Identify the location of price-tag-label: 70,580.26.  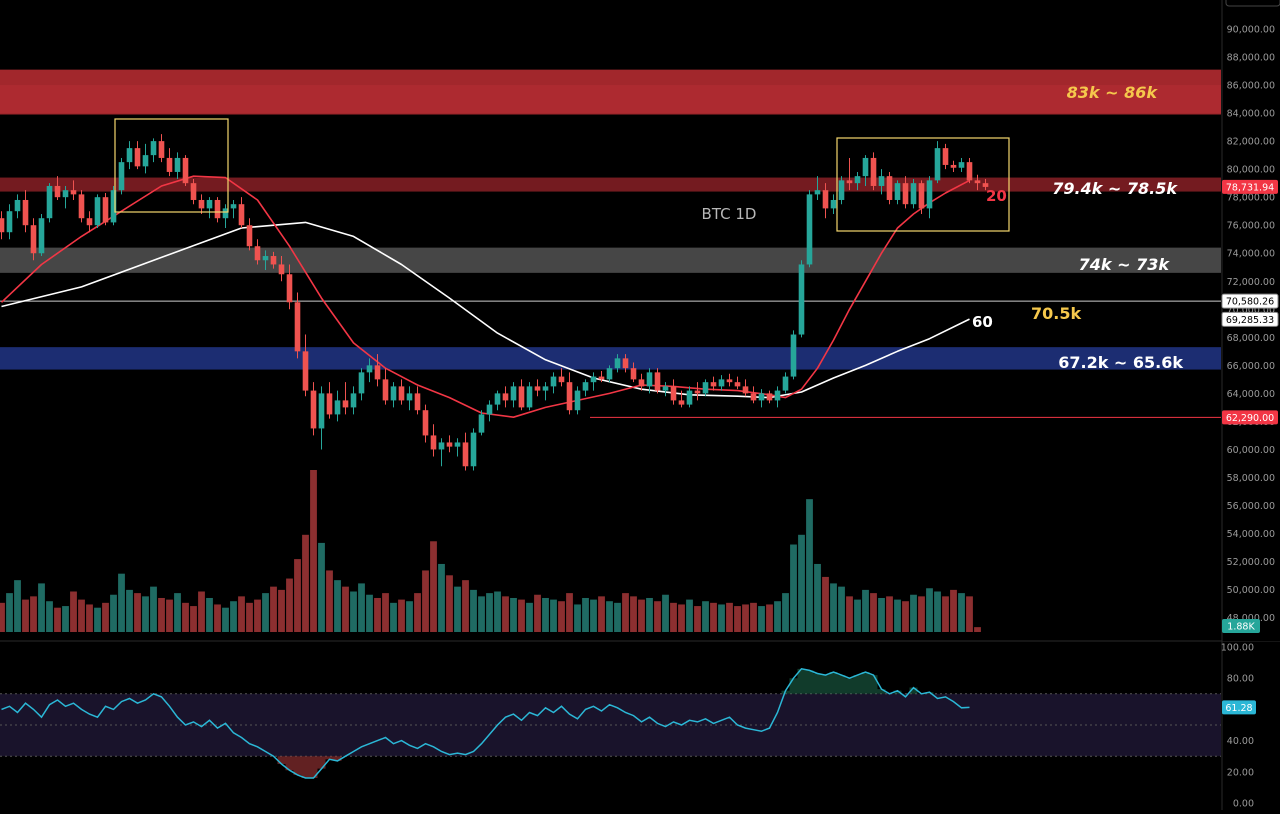
(1250, 302).